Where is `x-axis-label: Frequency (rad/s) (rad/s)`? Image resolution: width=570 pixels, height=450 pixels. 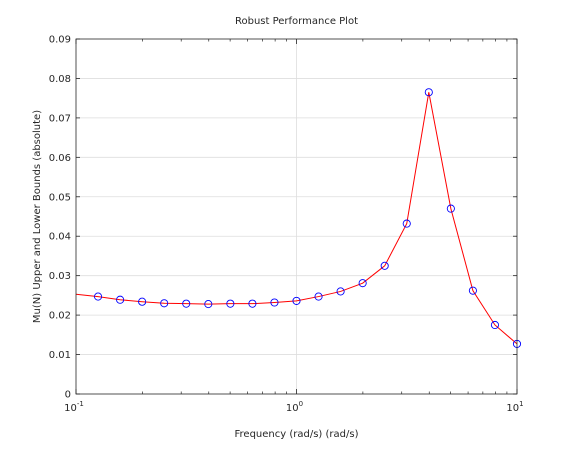
x-axis-label: Frequency (rad/s) (rad/s) is located at coordinates (297, 434).